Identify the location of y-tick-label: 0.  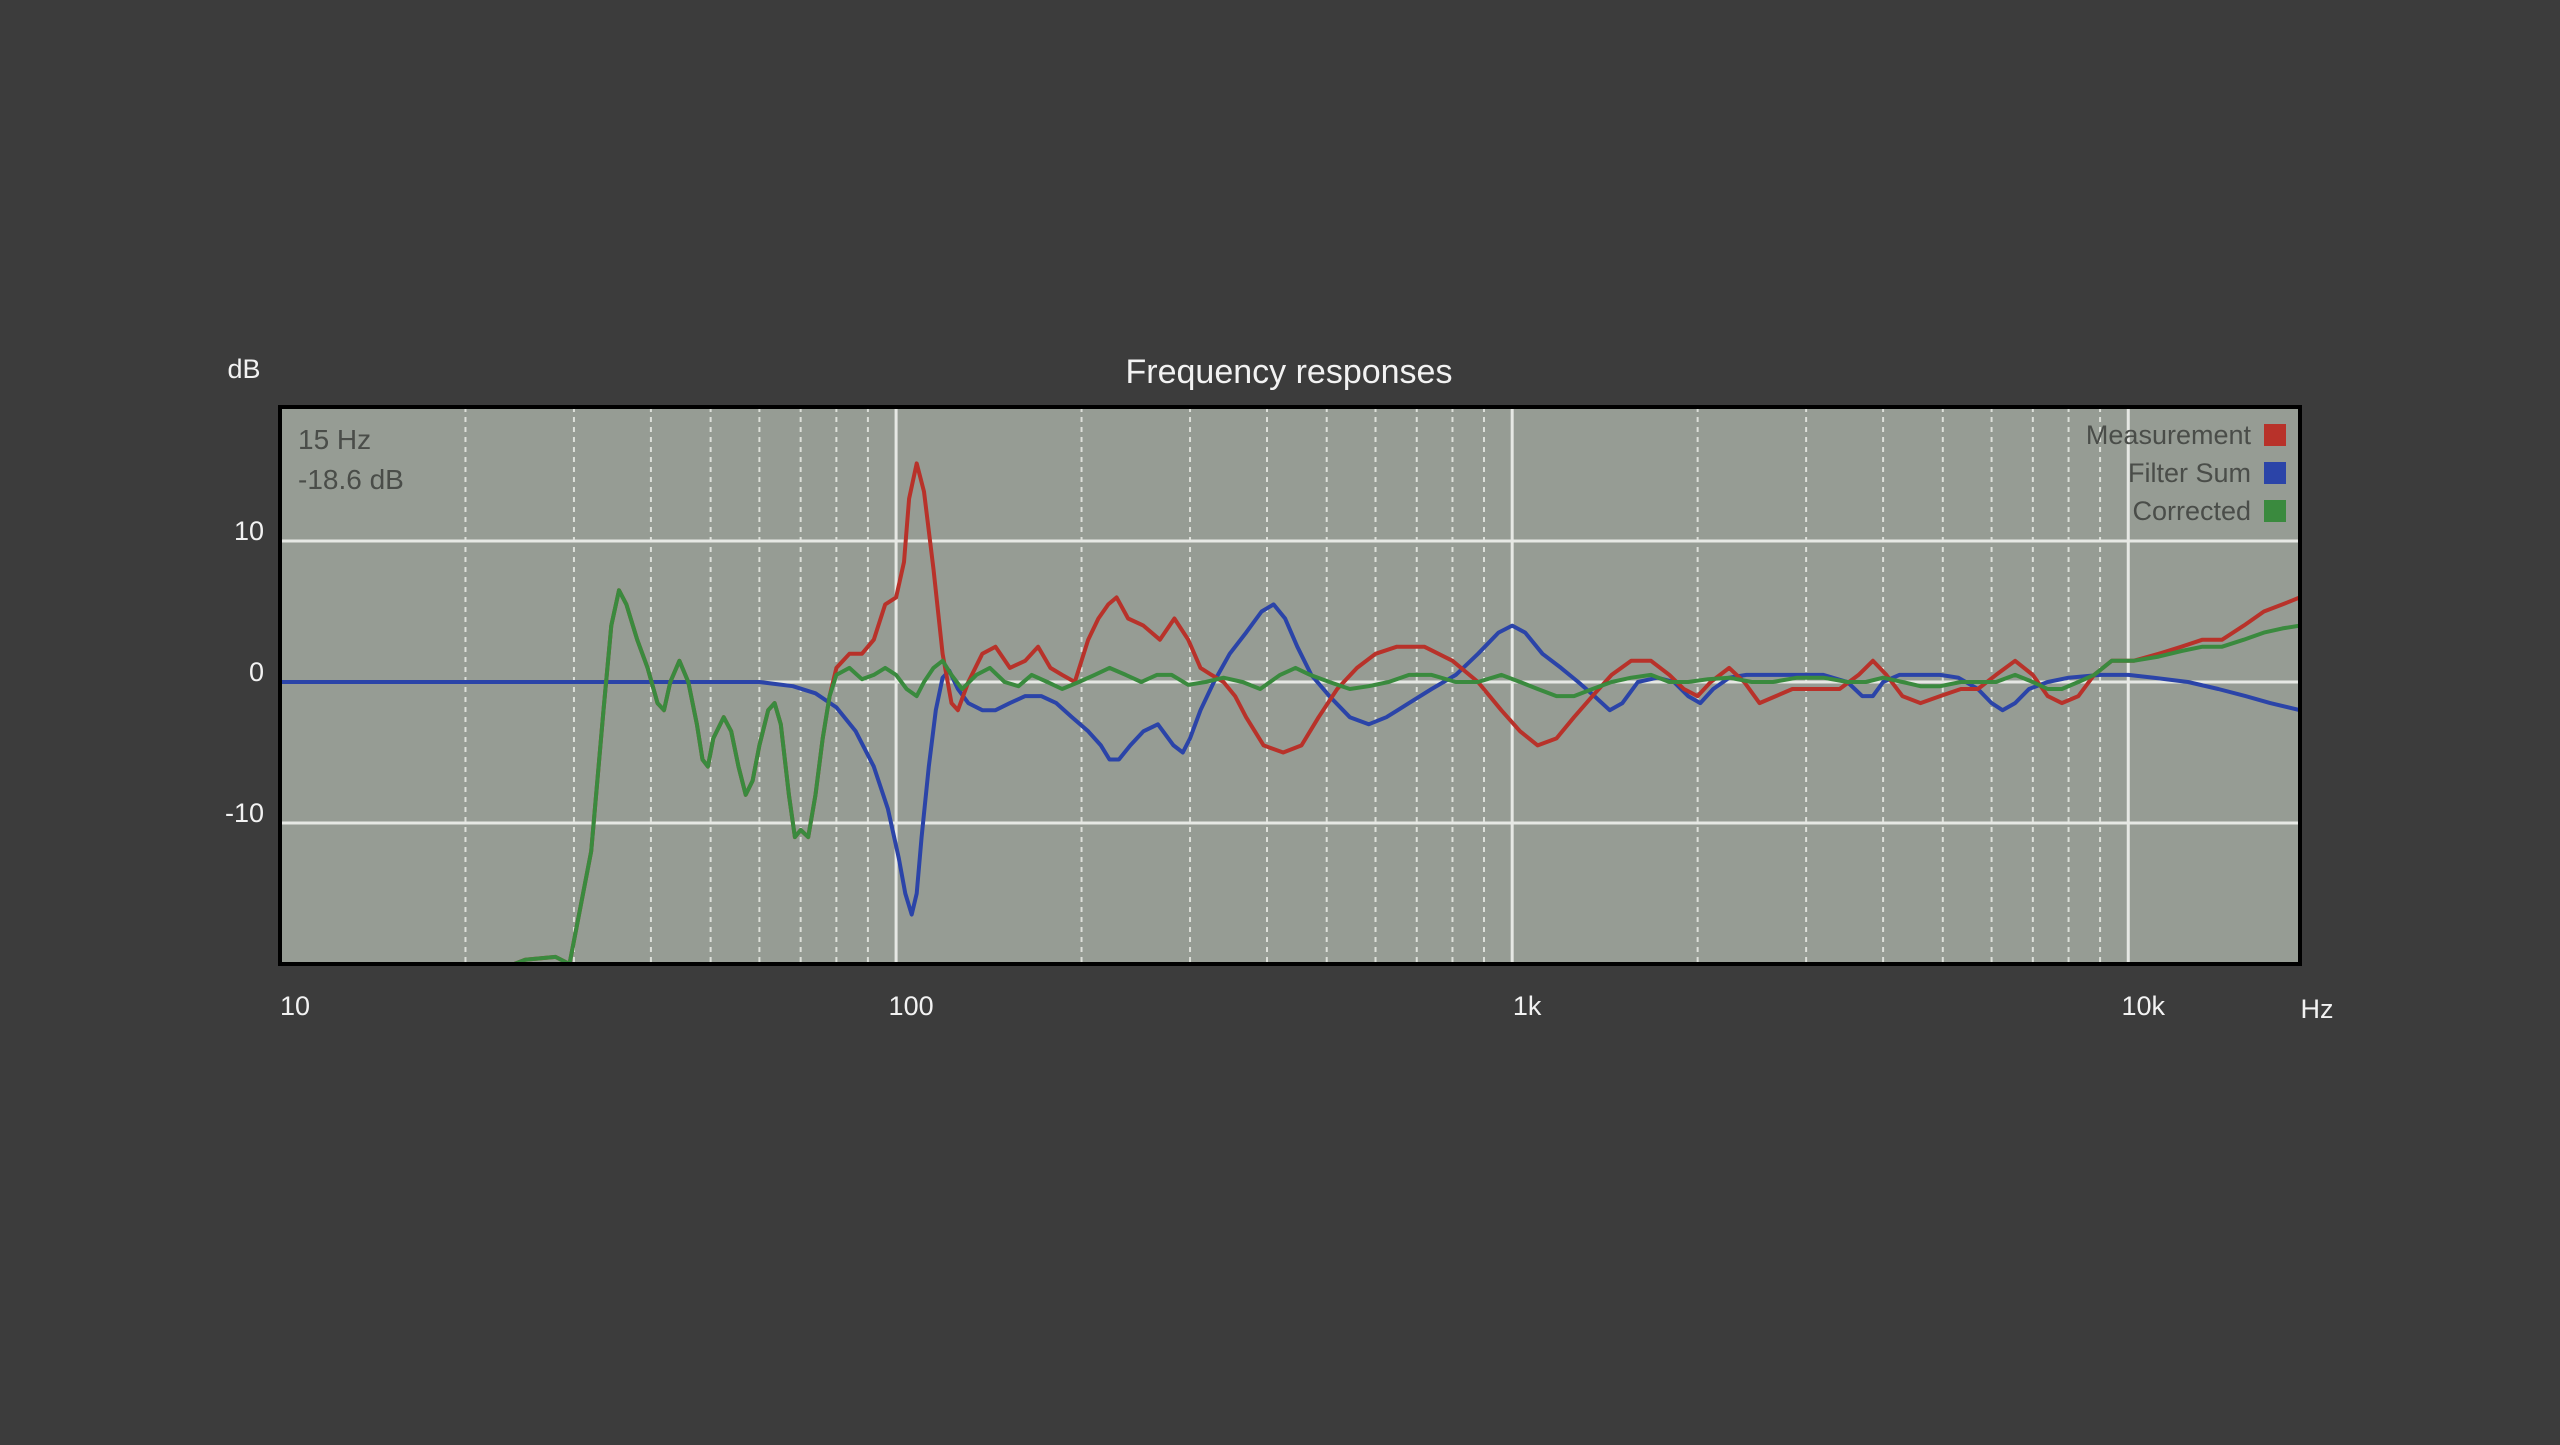
(256, 672).